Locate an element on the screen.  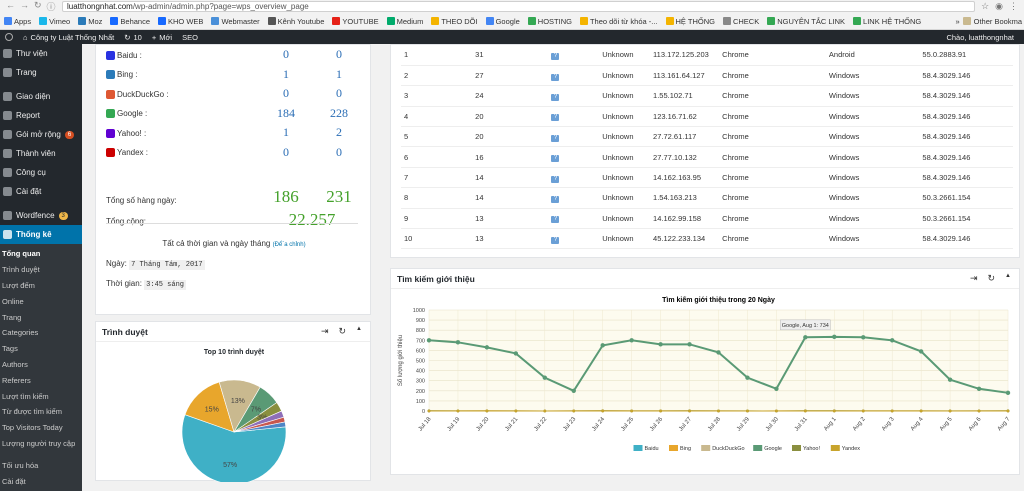
site-name: ⌂Công ty Luật Thống Nhất is located at coordinates (68, 37).